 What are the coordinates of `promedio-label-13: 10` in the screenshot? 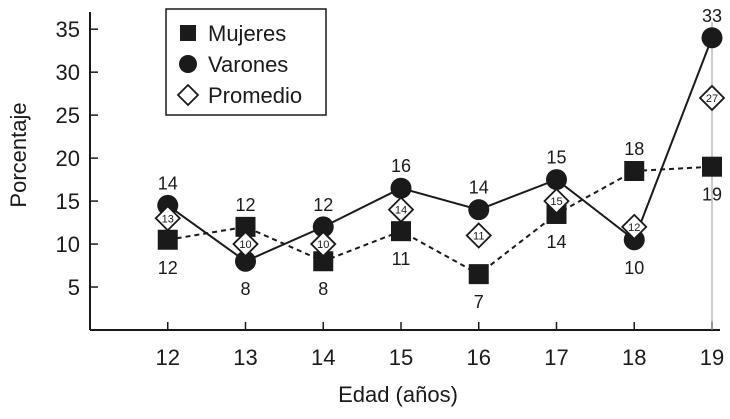 It's located at (245, 245).